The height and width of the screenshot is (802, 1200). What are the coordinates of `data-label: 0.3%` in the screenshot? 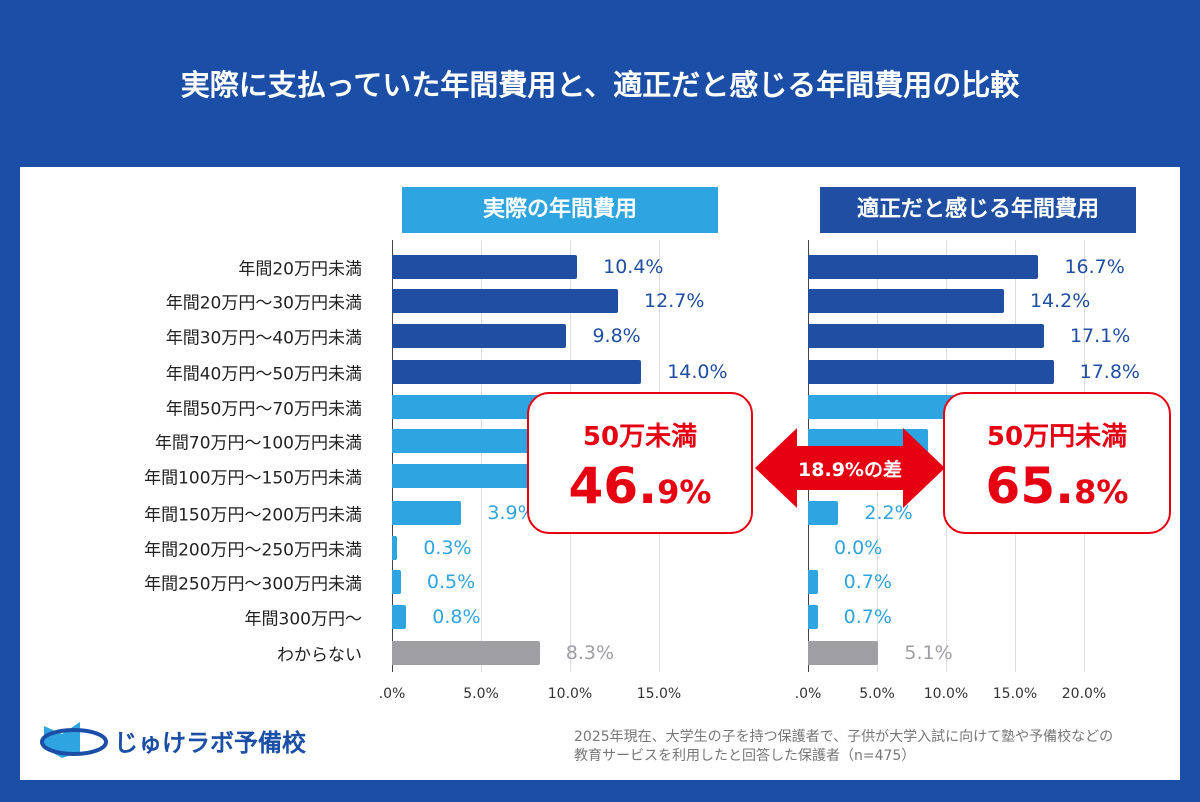 It's located at (447, 548).